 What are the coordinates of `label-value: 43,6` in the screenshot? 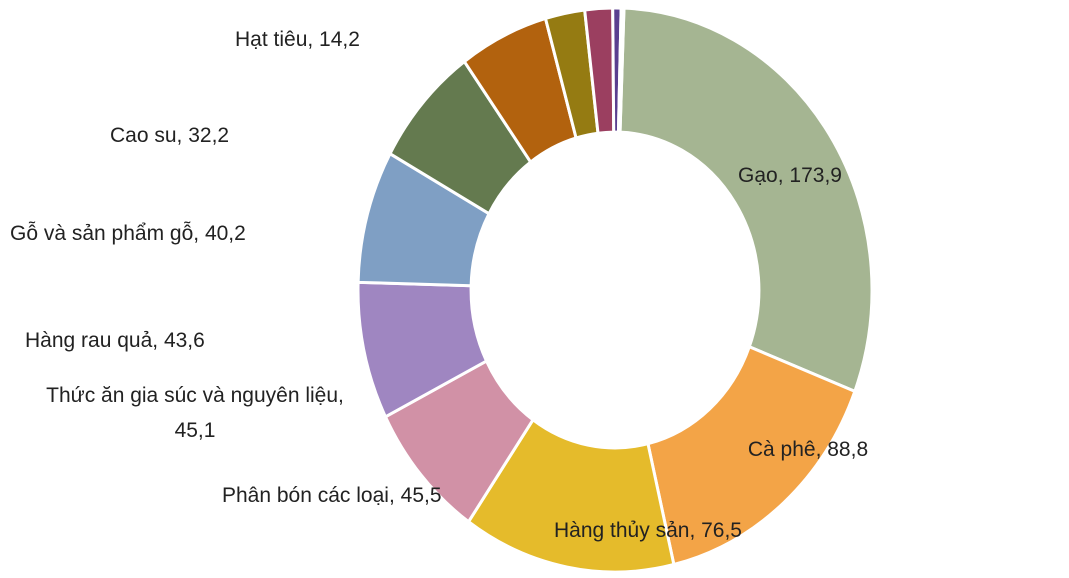 It's located at (184, 340).